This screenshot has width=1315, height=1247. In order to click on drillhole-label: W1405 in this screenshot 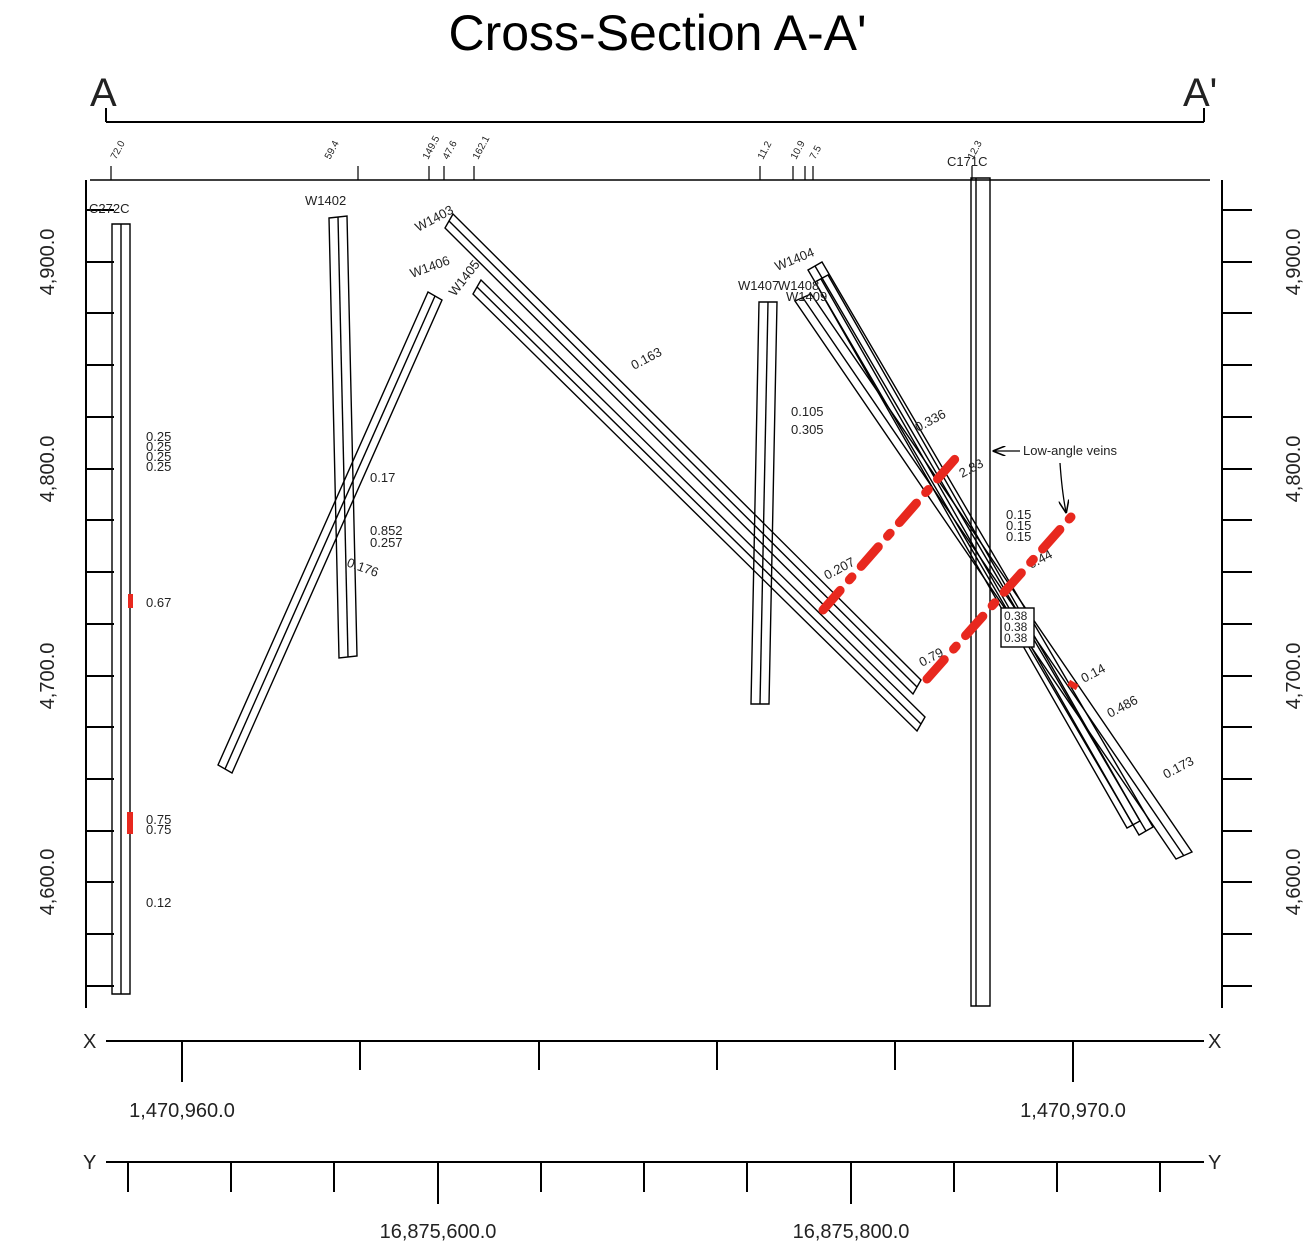, I will do `click(464, 278)`.